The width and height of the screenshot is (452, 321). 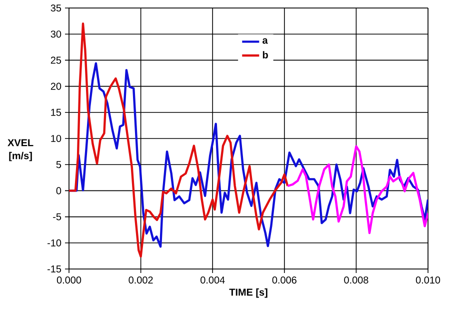 What do you see at coordinates (265, 41) in the screenshot?
I see `legend-label: a` at bounding box center [265, 41].